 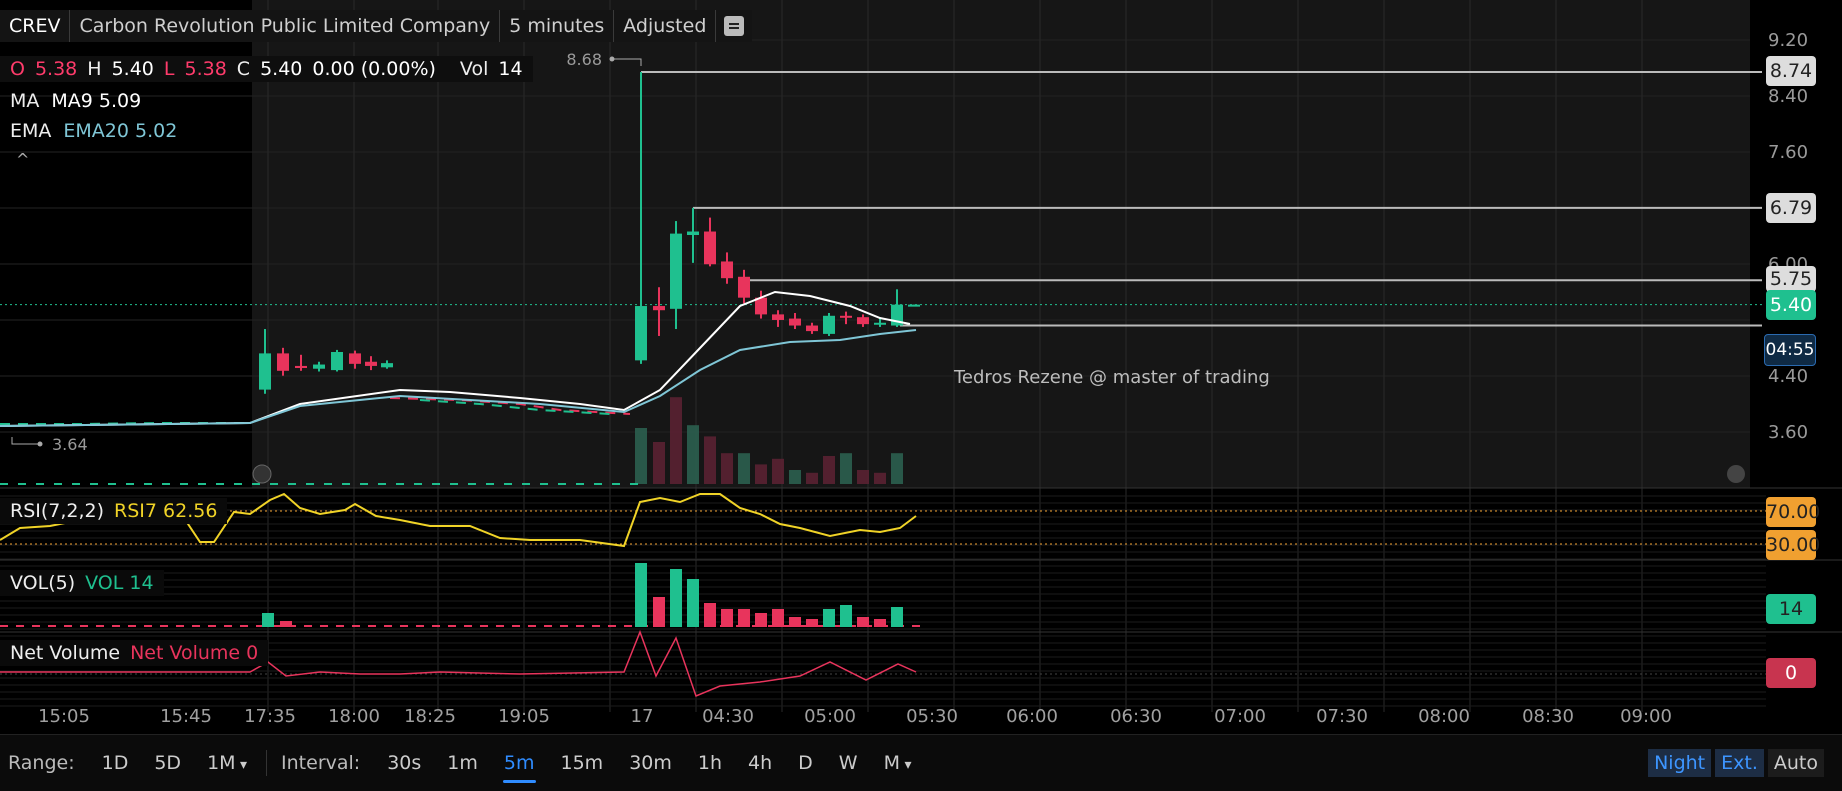 I want to click on x-tick-label: 05:30, so click(x=932, y=716).